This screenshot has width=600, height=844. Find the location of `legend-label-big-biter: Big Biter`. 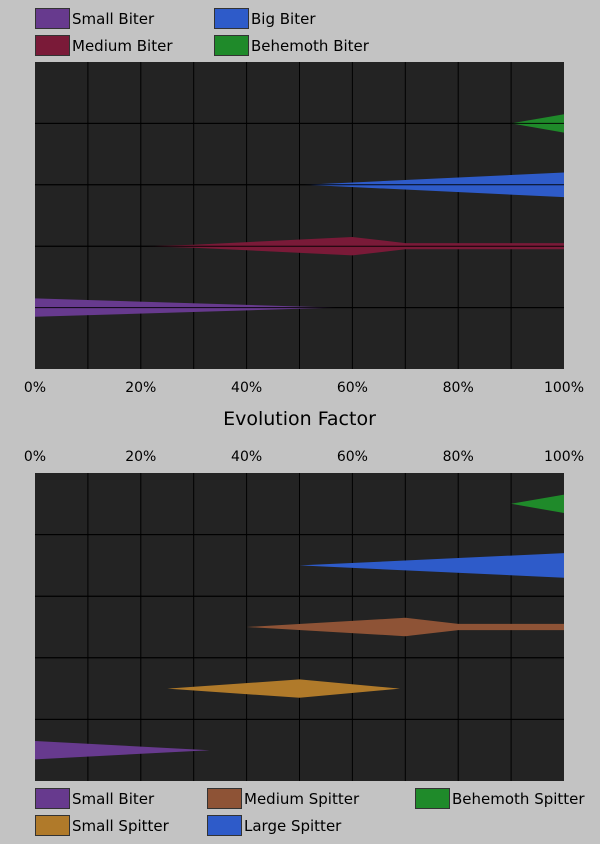

legend-label-big-biter: Big Biter is located at coordinates (283, 19).